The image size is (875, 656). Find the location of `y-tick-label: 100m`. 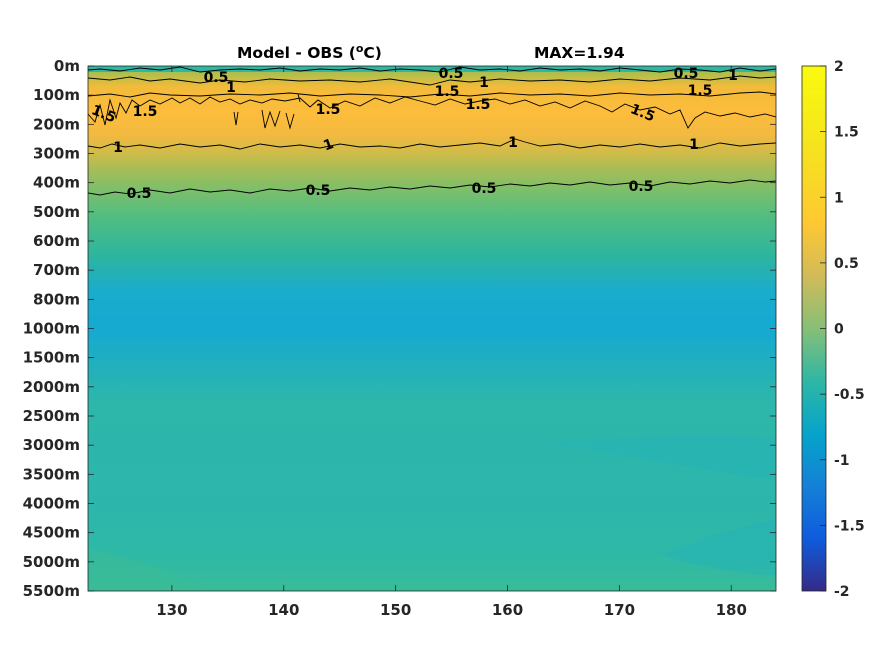

y-tick-label: 100m is located at coordinates (56, 95).